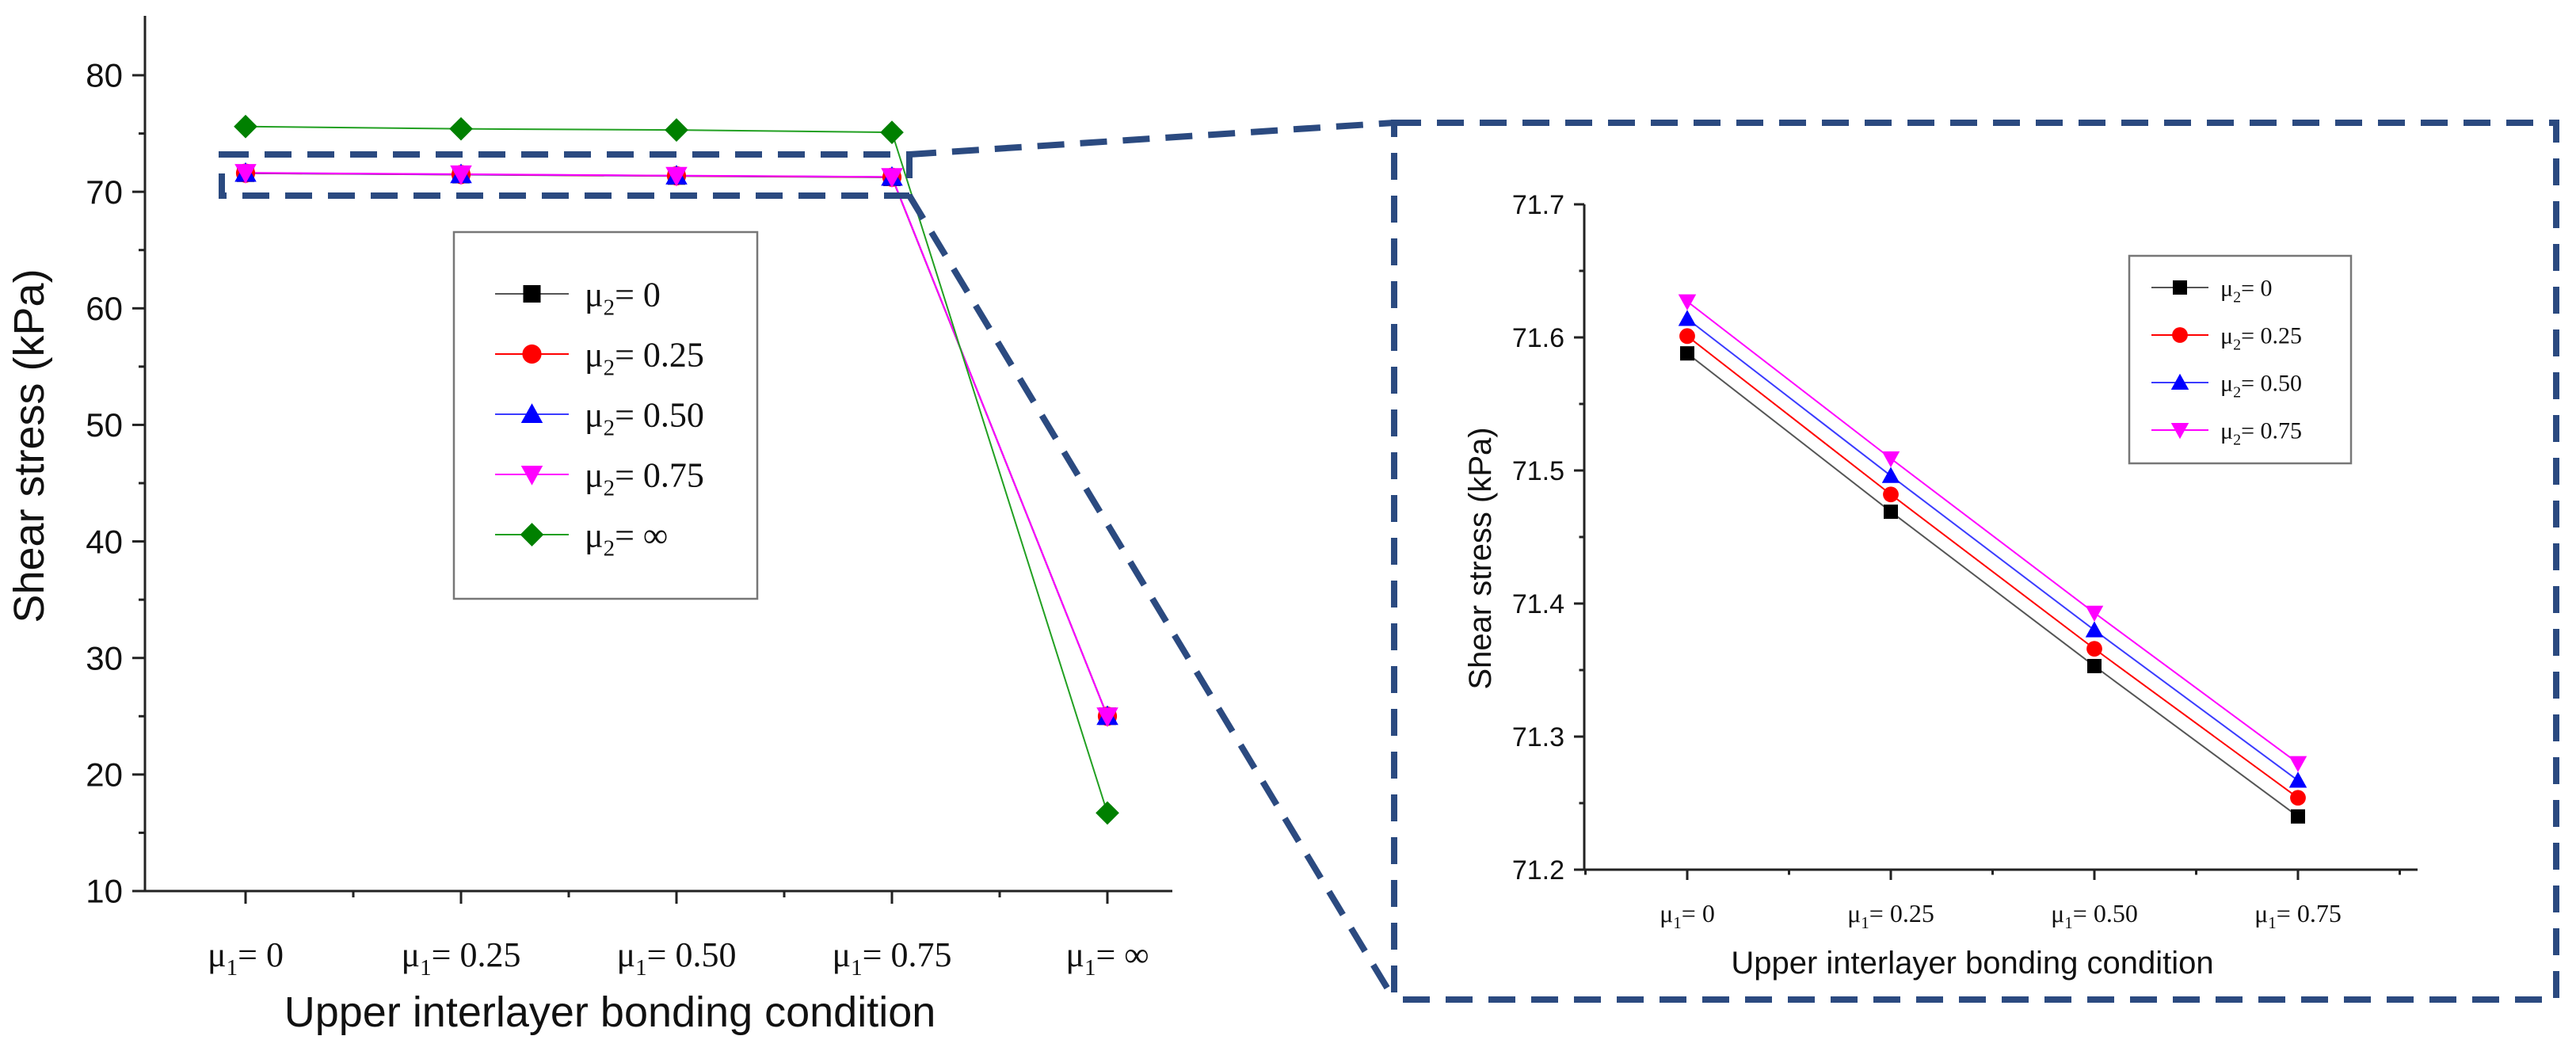  I want to click on main-y-tick-label: 70, so click(104, 192).